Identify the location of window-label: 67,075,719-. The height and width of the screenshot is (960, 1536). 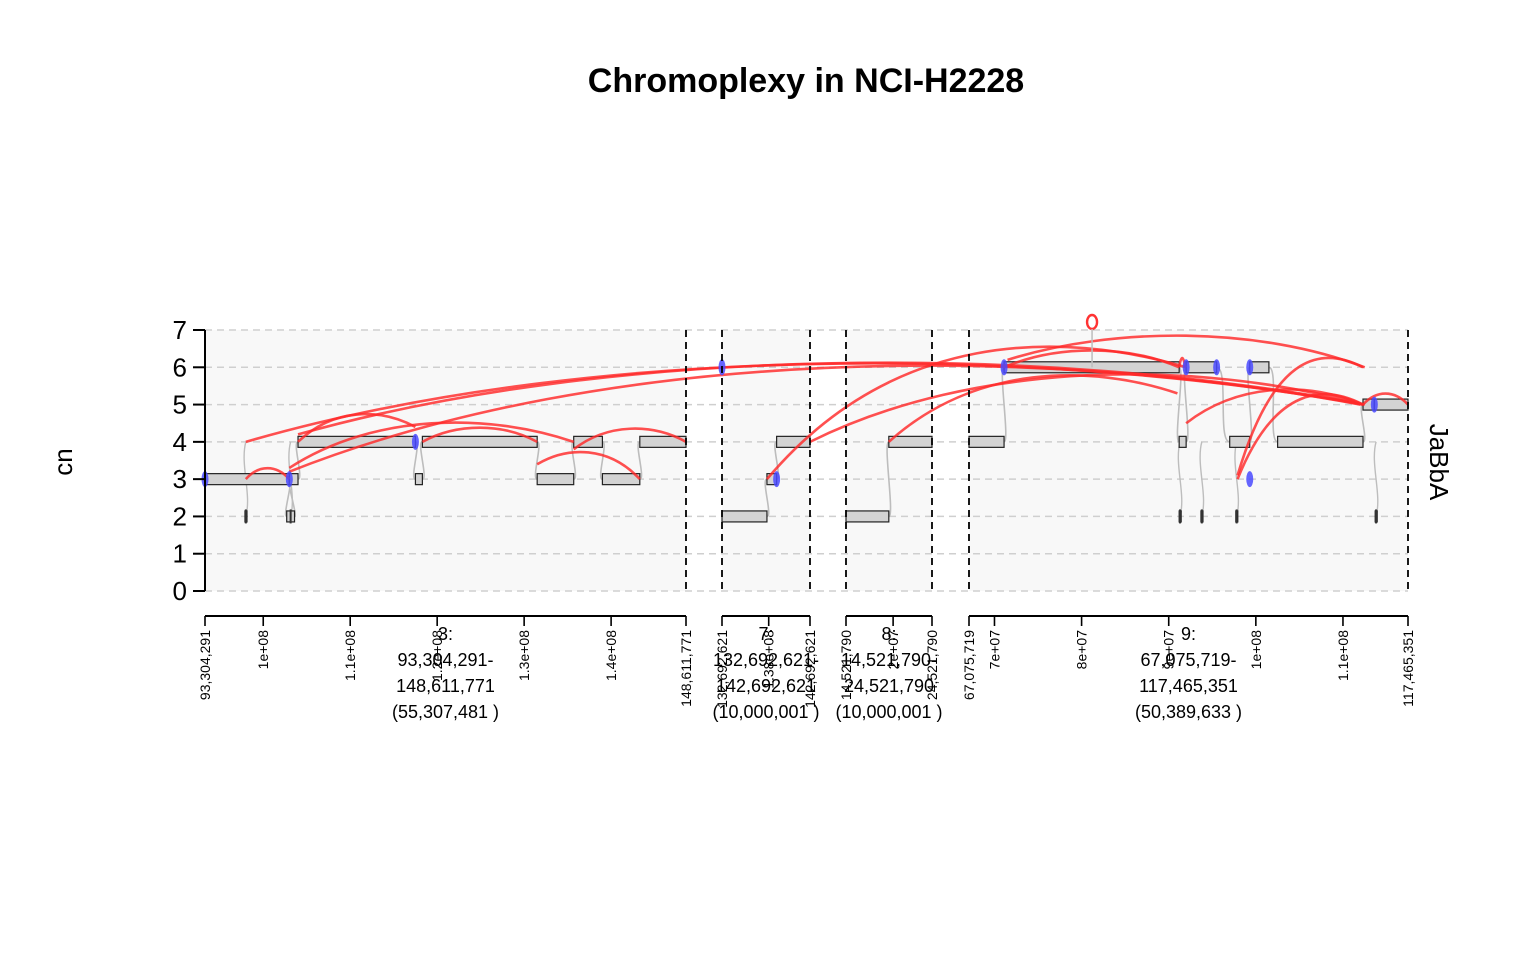
(1188, 660).